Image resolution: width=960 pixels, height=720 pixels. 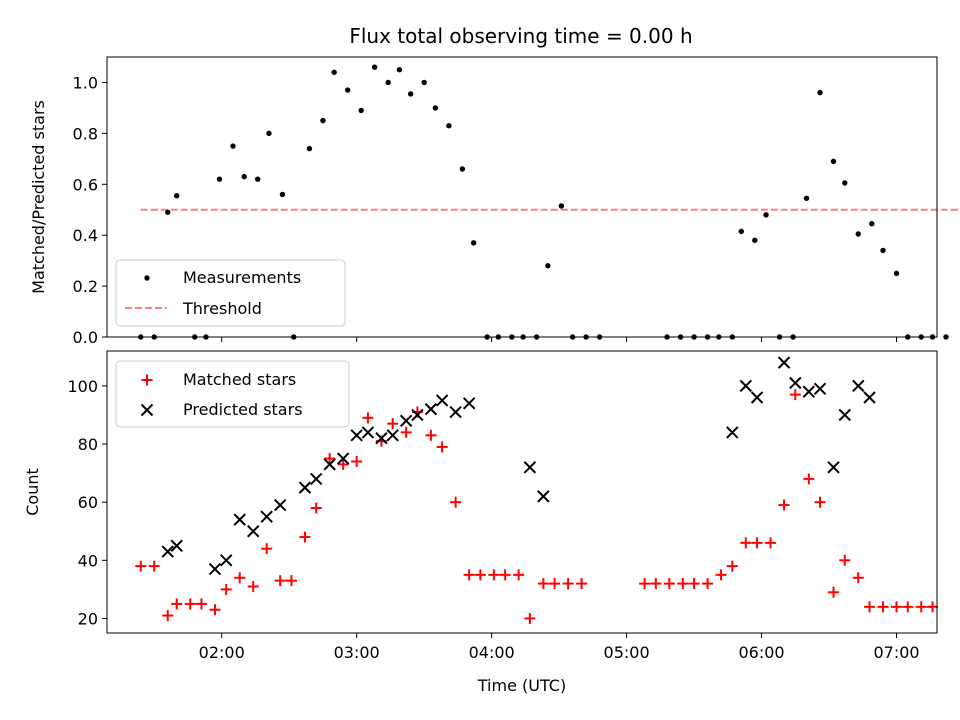 What do you see at coordinates (222, 308) in the screenshot?
I see `legend-threshold-label: Threshold` at bounding box center [222, 308].